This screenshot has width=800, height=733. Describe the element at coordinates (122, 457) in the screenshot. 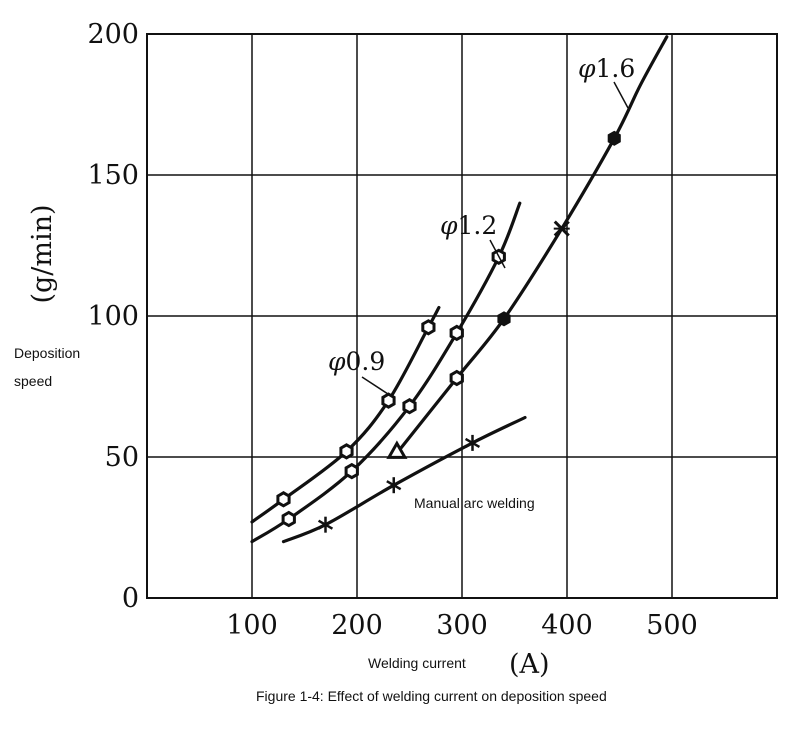

I see `y-tick-label: 50` at that location.